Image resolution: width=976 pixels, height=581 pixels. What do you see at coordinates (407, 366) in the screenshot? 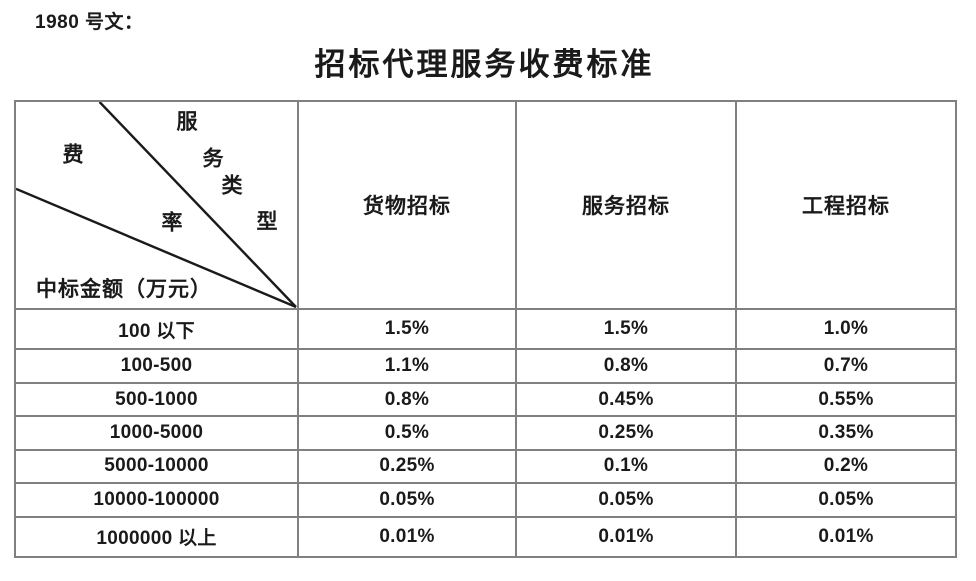
I see `fee-value-cell: 1.1%` at bounding box center [407, 366].